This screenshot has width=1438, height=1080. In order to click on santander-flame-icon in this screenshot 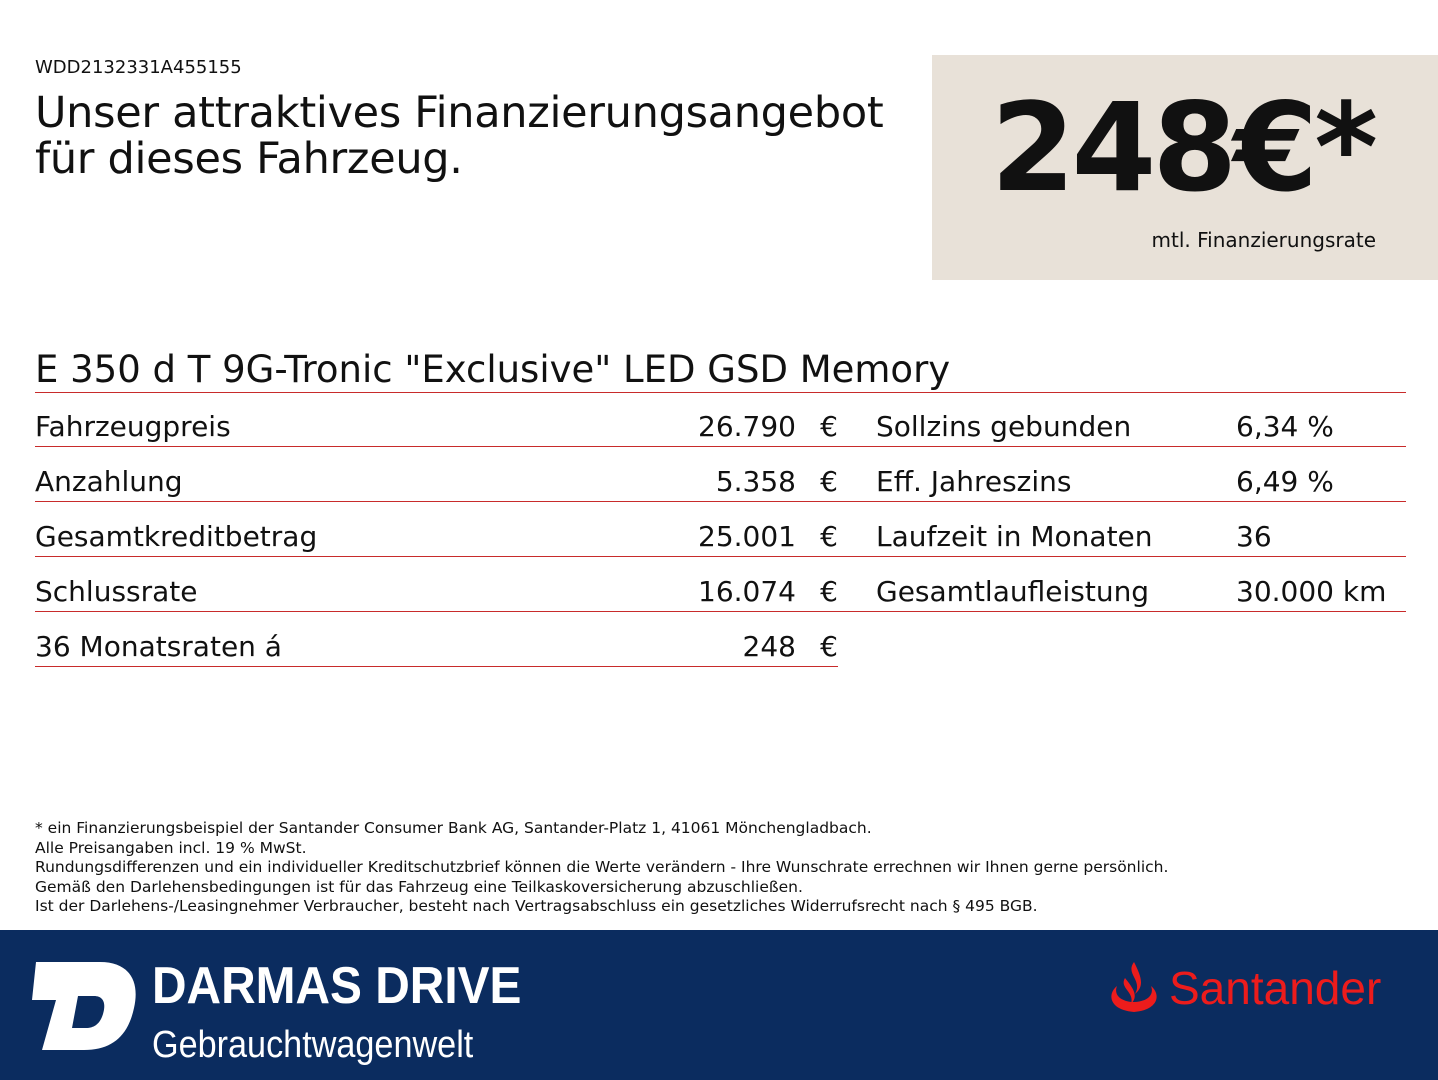, I will do `click(1134, 987)`.